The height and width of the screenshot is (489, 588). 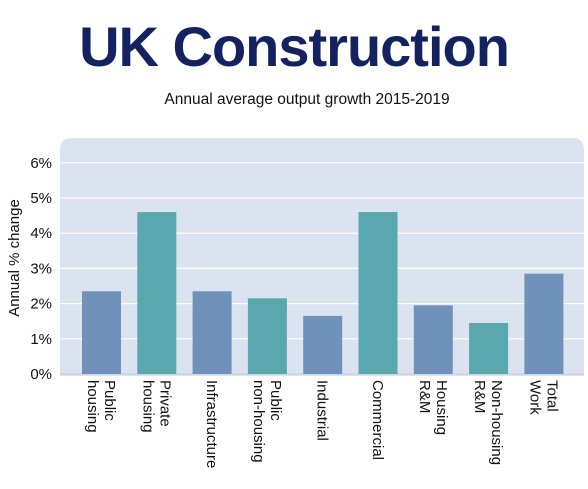 I want to click on y-tick-label: 6%, so click(x=41, y=163).